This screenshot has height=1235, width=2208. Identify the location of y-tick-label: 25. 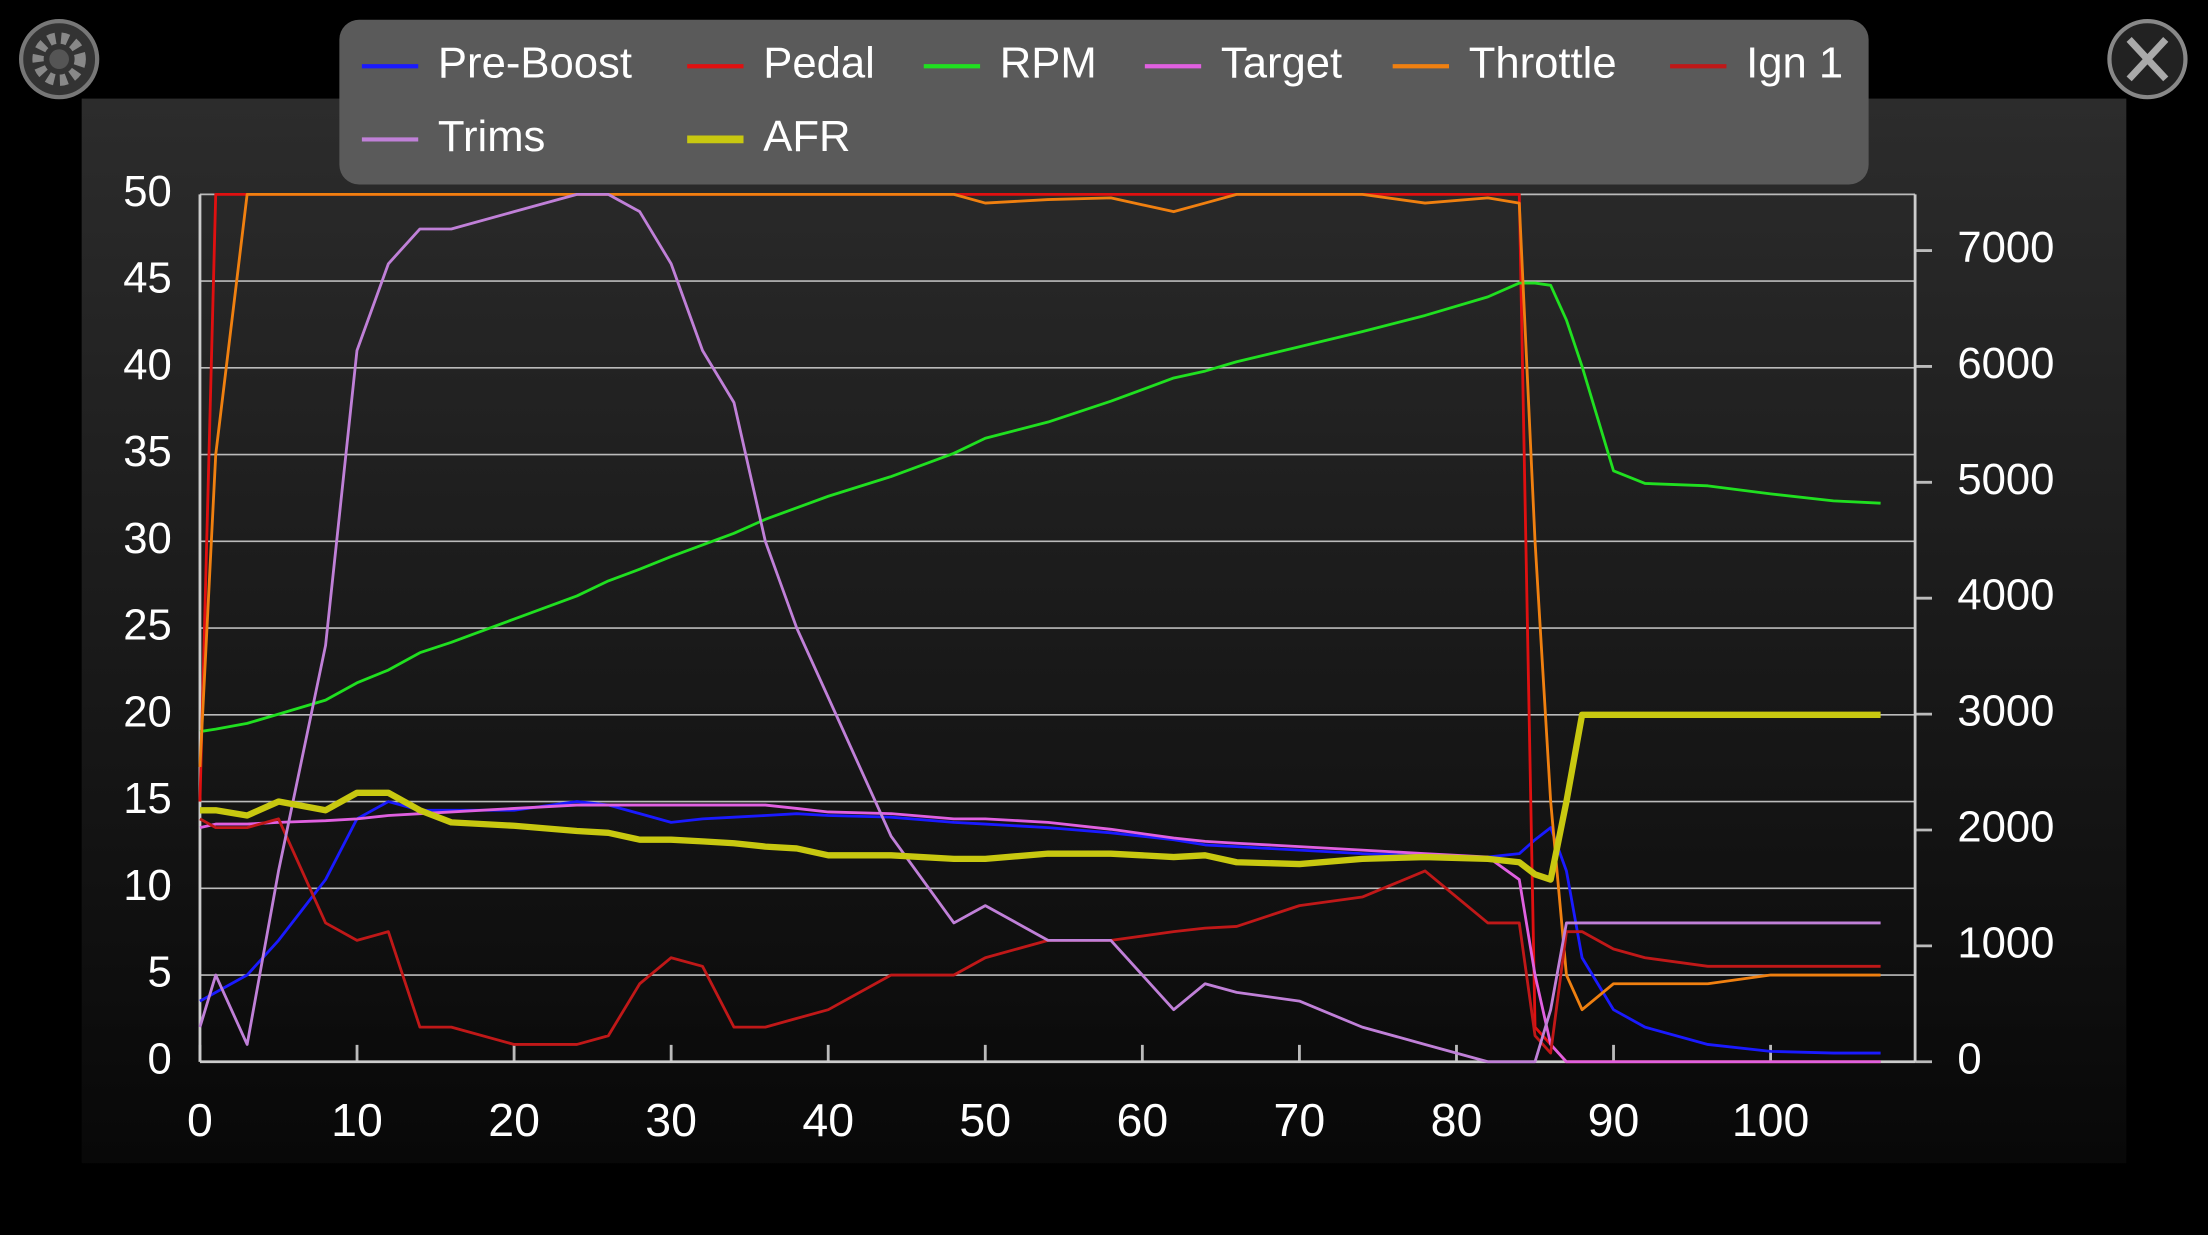
(147, 625).